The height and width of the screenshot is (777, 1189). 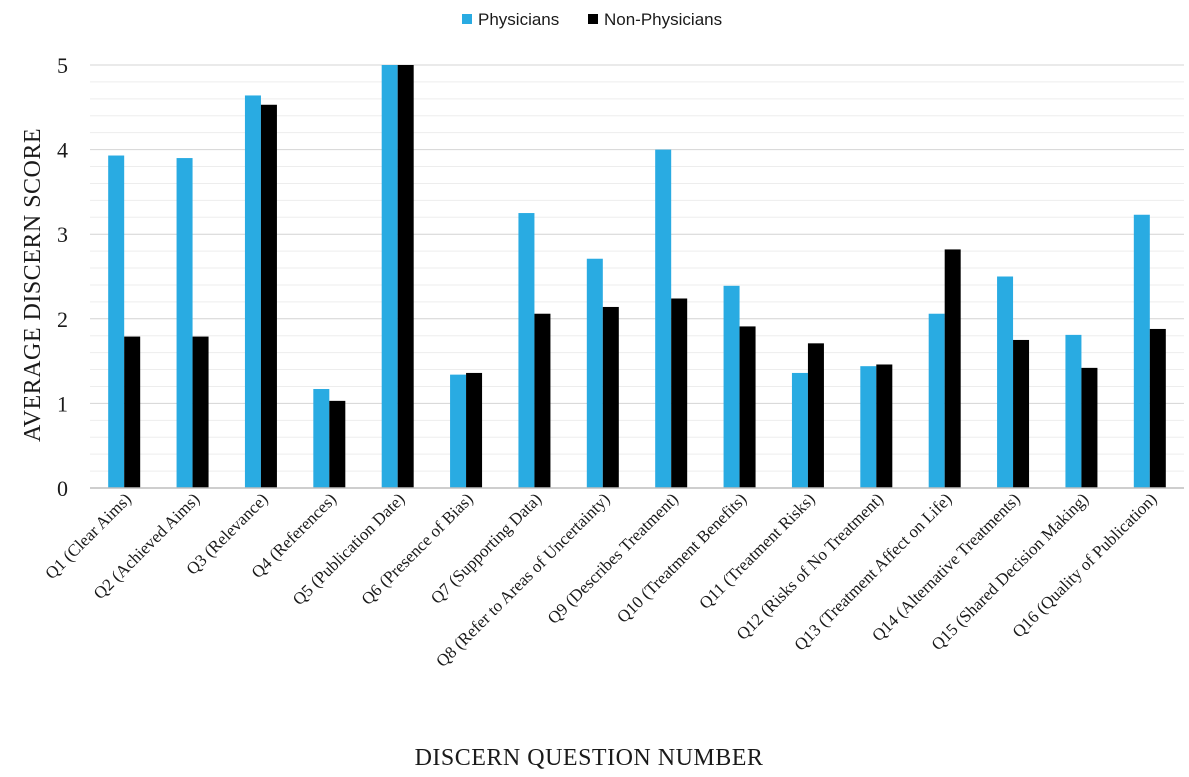 What do you see at coordinates (589, 758) in the screenshot?
I see `x-axis-title: DISCERN QUESTION NUMBER` at bounding box center [589, 758].